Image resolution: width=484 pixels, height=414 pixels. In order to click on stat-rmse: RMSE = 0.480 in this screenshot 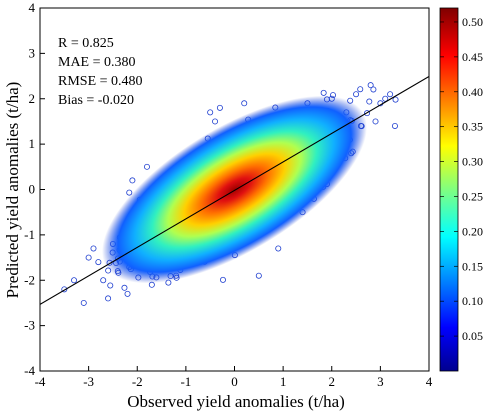, I will do `click(100, 81)`.